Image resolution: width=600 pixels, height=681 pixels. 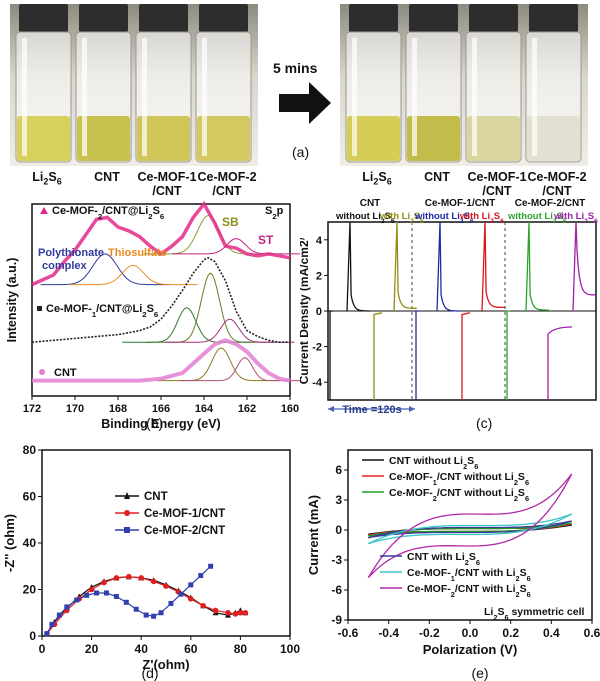 What do you see at coordinates (470, 649) in the screenshot?
I see `x-axis-label: Polarization (V)` at bounding box center [470, 649].